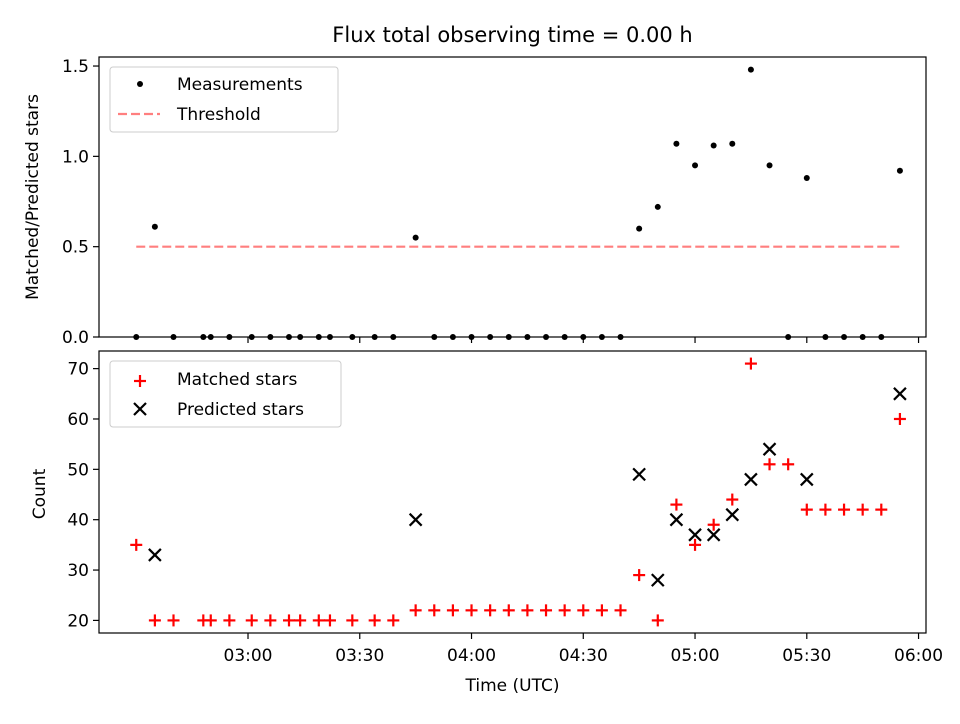 The image size is (960, 724). What do you see at coordinates (695, 656) in the screenshot?
I see `x-tick-label: 05:00` at bounding box center [695, 656].